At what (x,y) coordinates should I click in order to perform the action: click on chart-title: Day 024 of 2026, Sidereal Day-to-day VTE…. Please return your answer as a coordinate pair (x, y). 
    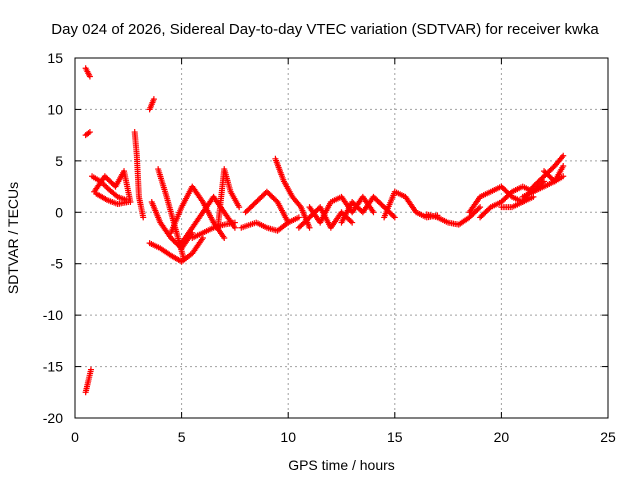
    Looking at the image, I should click on (325, 29).